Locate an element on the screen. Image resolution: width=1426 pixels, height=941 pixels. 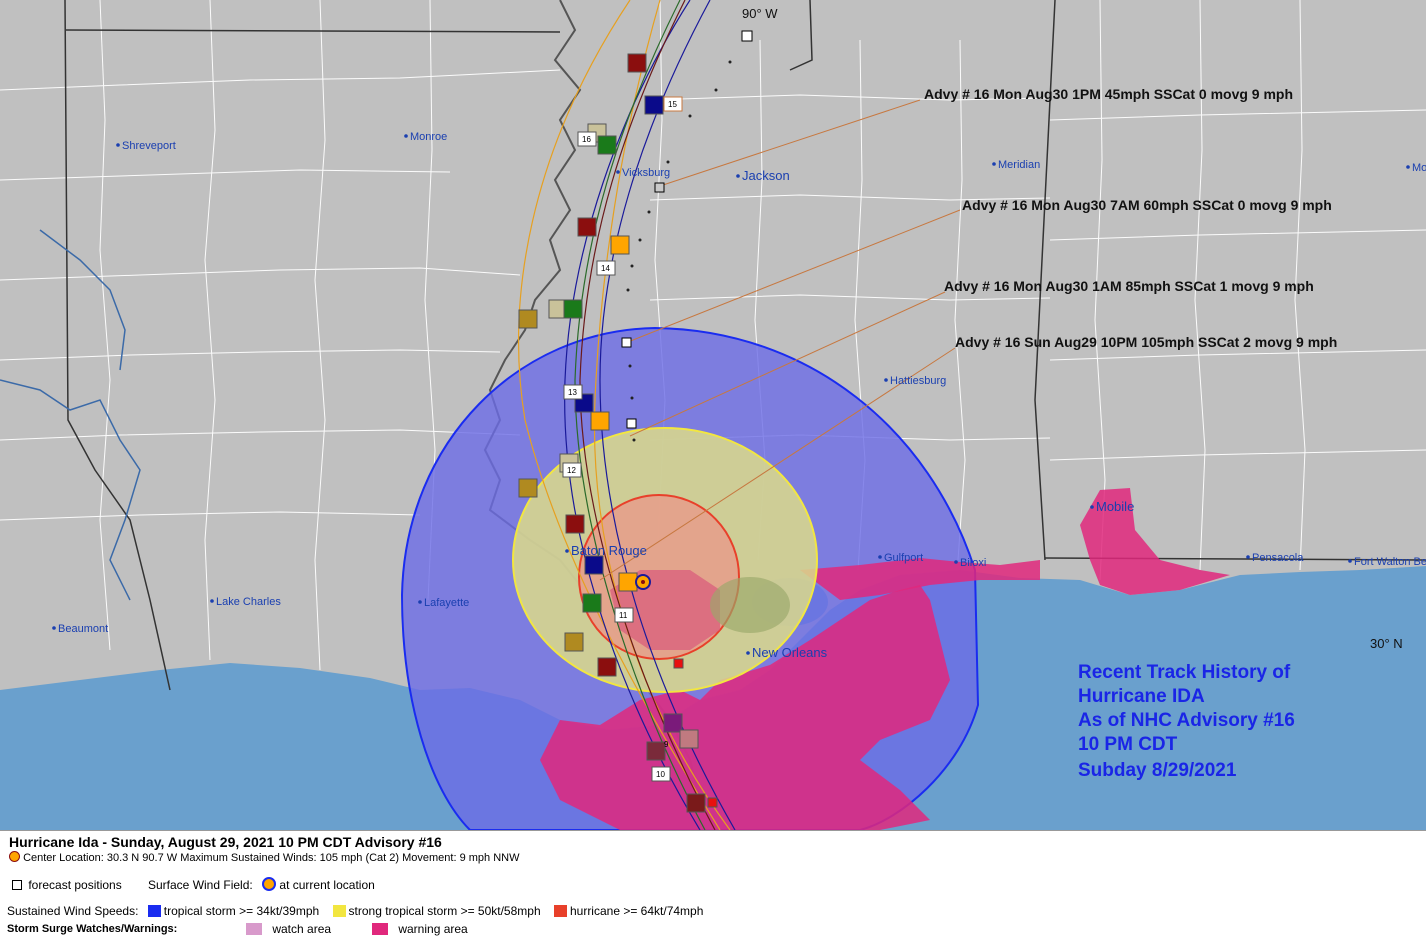
forecast-square-icon is located at coordinates (17, 885).